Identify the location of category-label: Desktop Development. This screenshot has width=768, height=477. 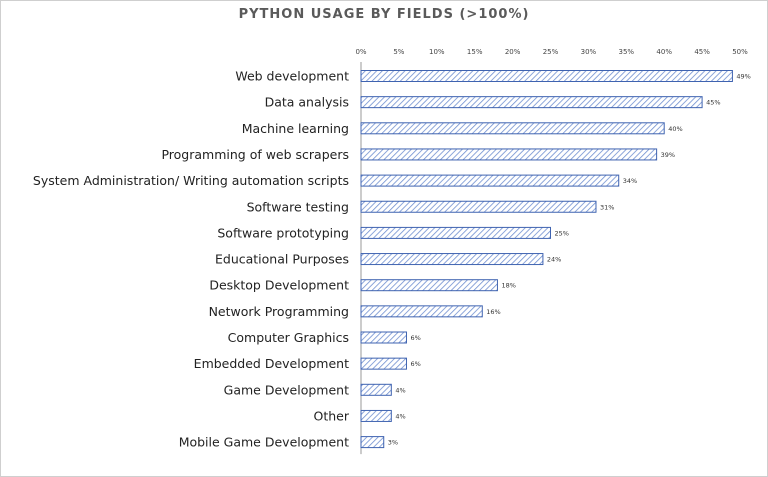
(279, 285).